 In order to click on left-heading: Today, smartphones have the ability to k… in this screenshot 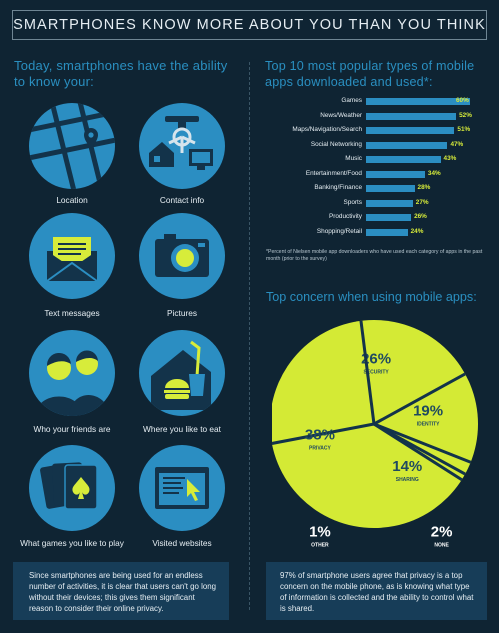, I will do `click(121, 73)`.